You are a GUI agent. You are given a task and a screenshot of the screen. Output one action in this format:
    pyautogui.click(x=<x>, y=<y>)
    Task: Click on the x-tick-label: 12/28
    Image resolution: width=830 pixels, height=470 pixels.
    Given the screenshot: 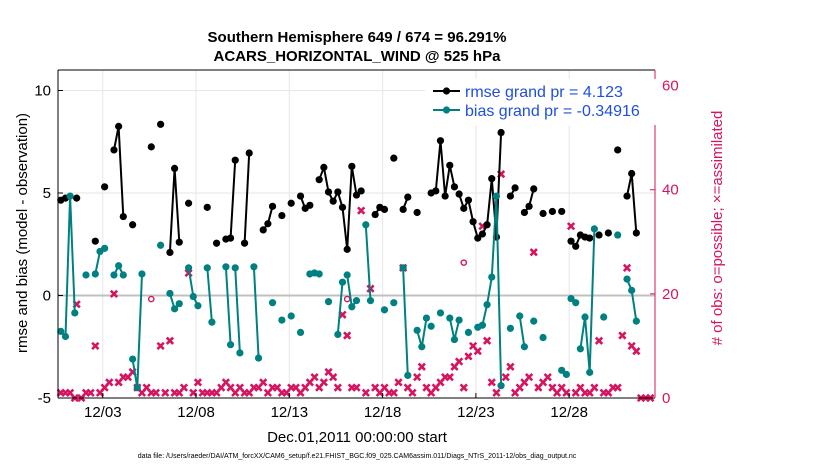 What is the action you would take?
    pyautogui.click(x=569, y=412)
    